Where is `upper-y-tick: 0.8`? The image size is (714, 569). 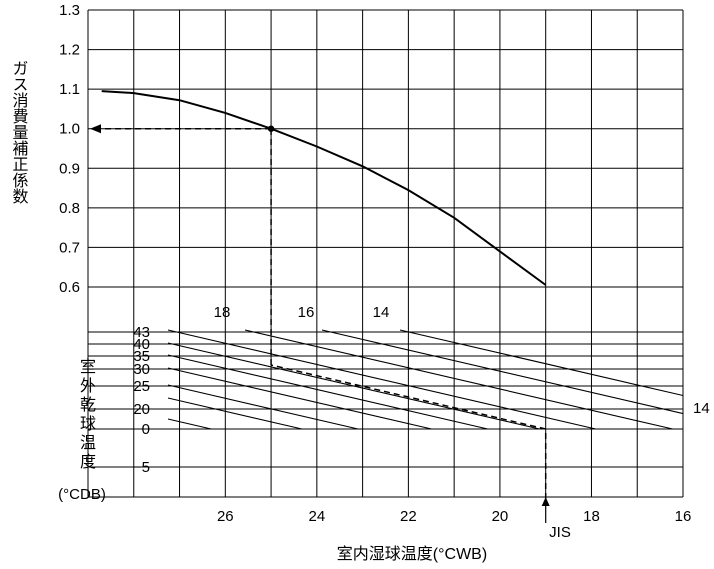
upper-y-tick: 0.8 is located at coordinates (69, 208).